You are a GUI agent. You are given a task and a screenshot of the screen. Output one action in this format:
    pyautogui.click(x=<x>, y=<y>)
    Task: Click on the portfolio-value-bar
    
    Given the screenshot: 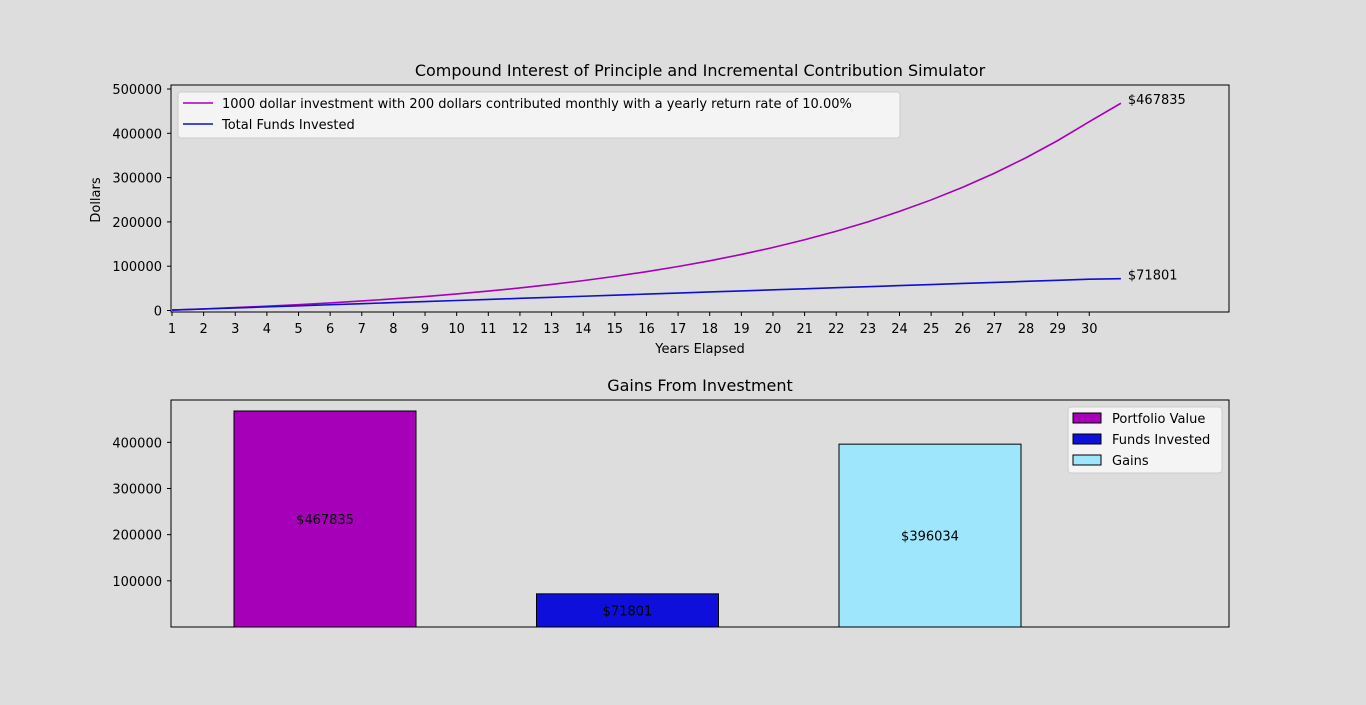 What is the action you would take?
    pyautogui.click(x=325, y=519)
    